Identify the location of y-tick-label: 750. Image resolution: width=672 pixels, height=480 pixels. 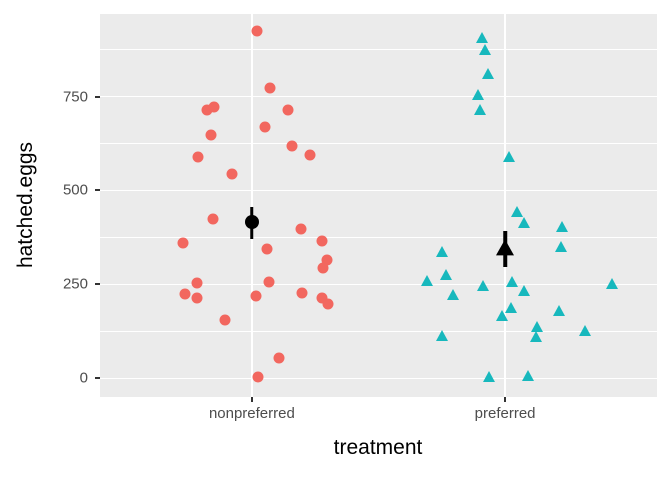
(75, 97).